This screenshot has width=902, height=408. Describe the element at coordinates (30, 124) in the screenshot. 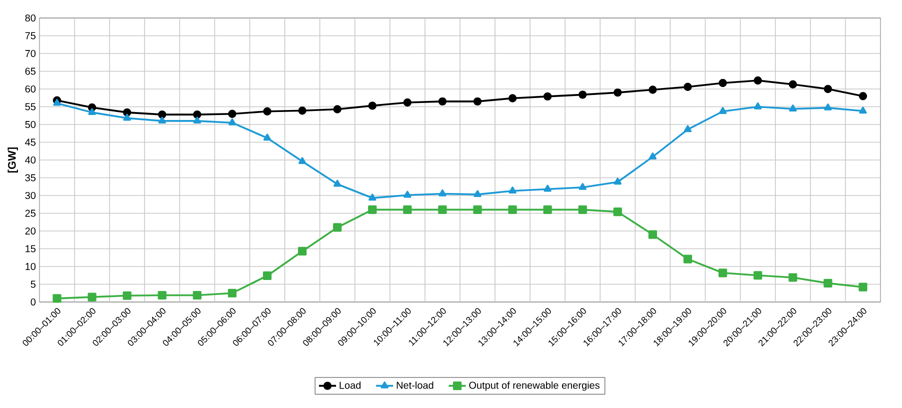

I see `y-tick-label: 50` at that location.